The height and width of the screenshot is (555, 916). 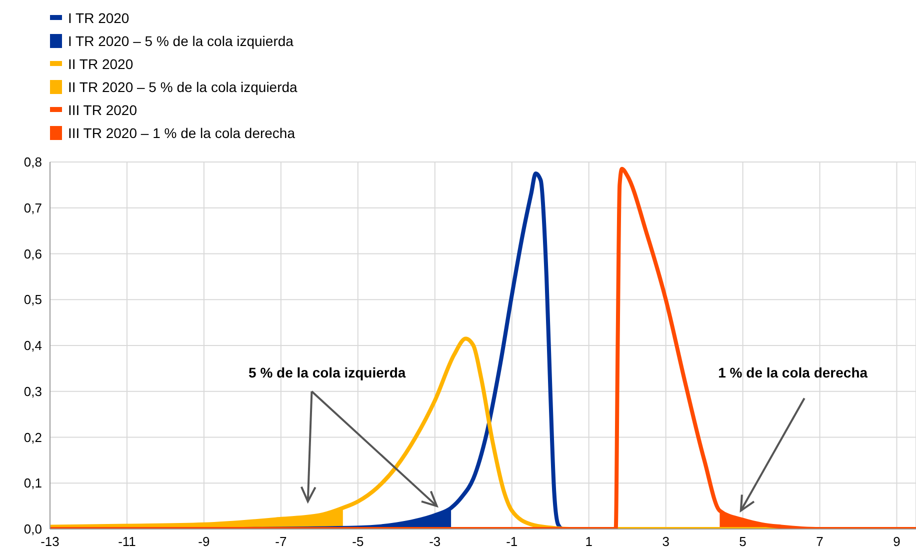 What do you see at coordinates (33, 162) in the screenshot?
I see `y-tick-label: 0,8` at bounding box center [33, 162].